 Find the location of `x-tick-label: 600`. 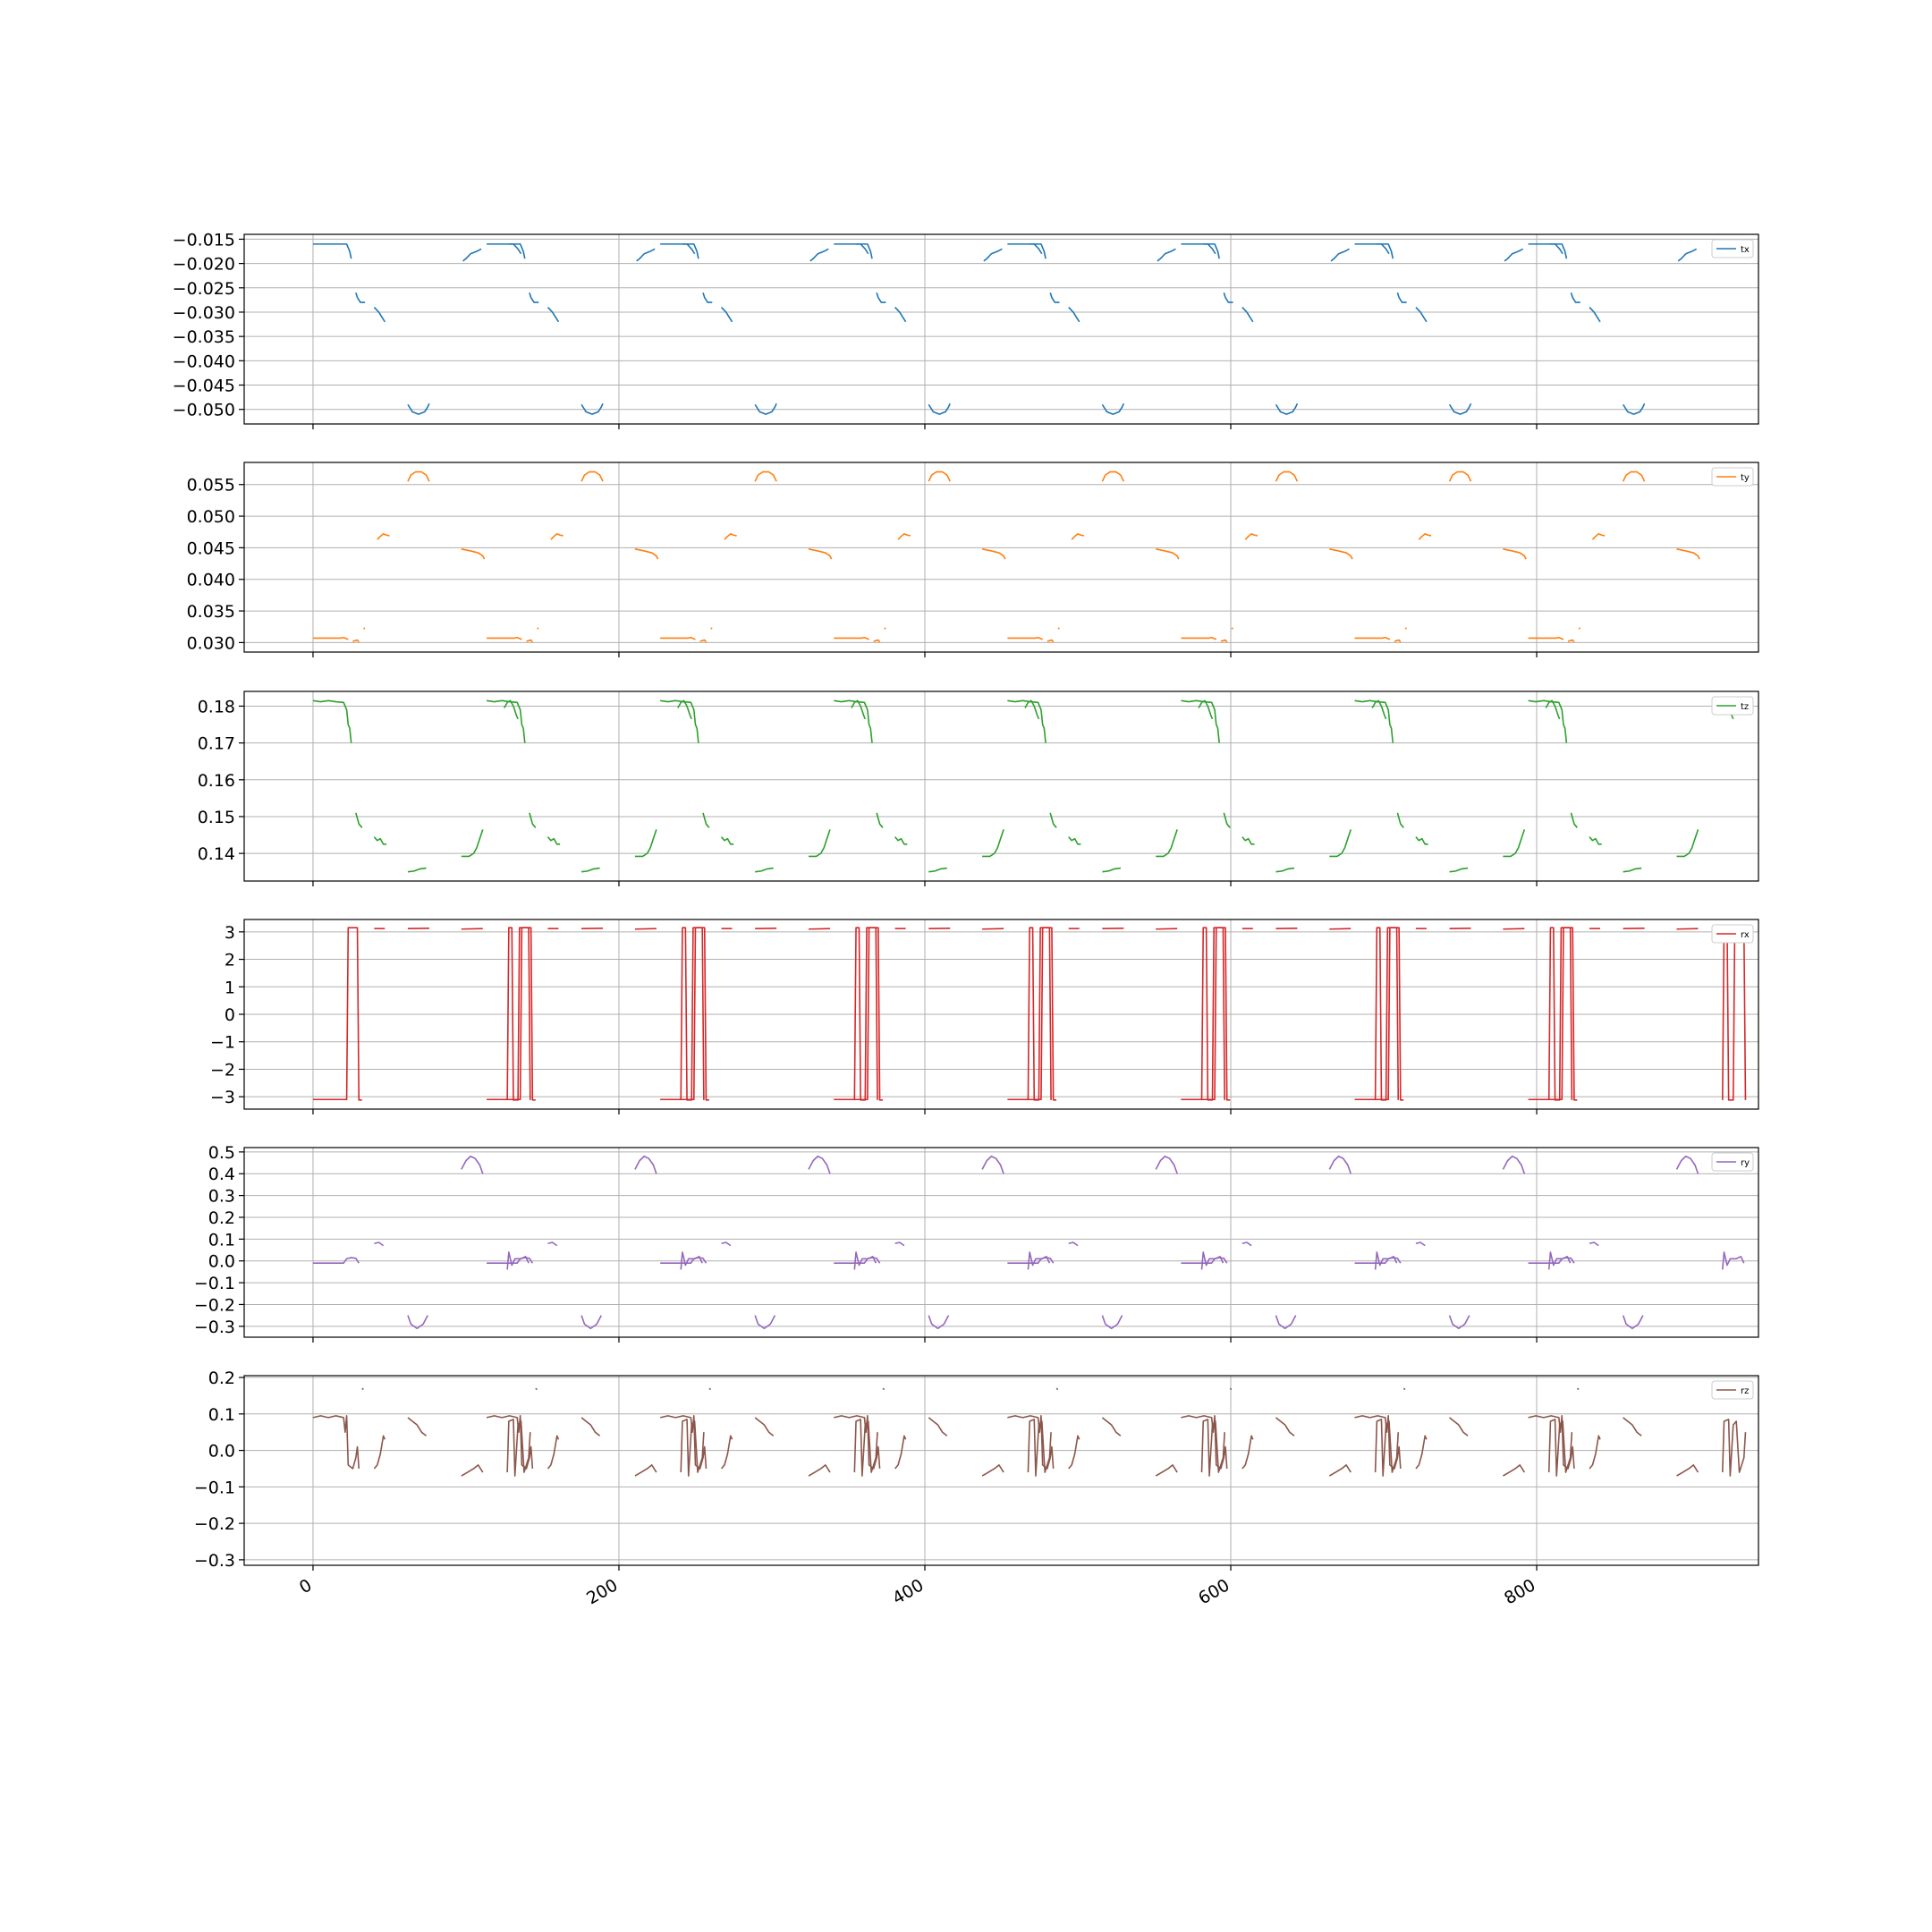

x-tick-label: 600 is located at coordinates (1214, 1591).